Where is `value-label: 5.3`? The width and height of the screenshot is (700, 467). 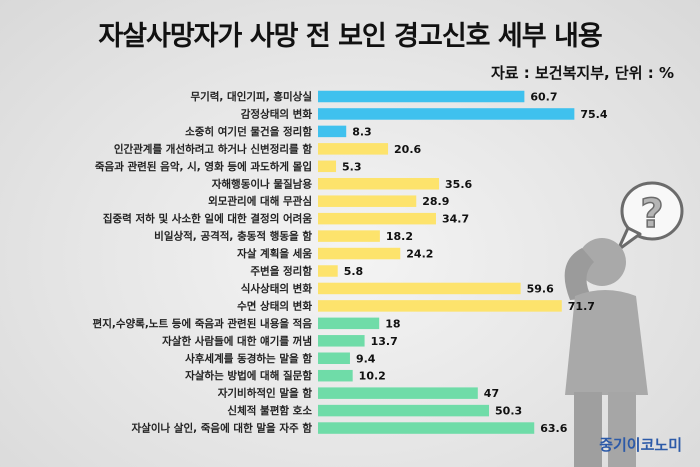
value-label: 5.3 is located at coordinates (352, 166).